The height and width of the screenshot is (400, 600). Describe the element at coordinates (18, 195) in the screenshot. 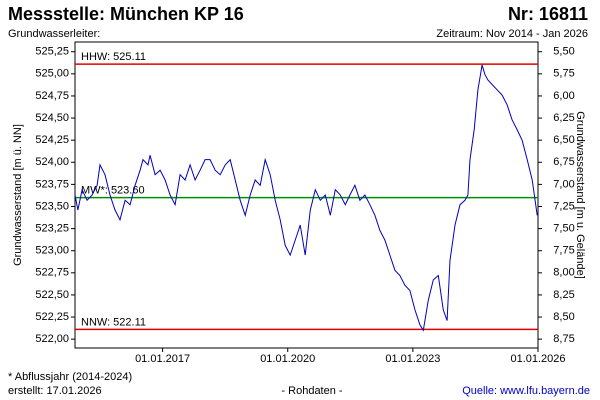

I see `y-axis-label: Grundwasserstand [m ü. NN]` at that location.